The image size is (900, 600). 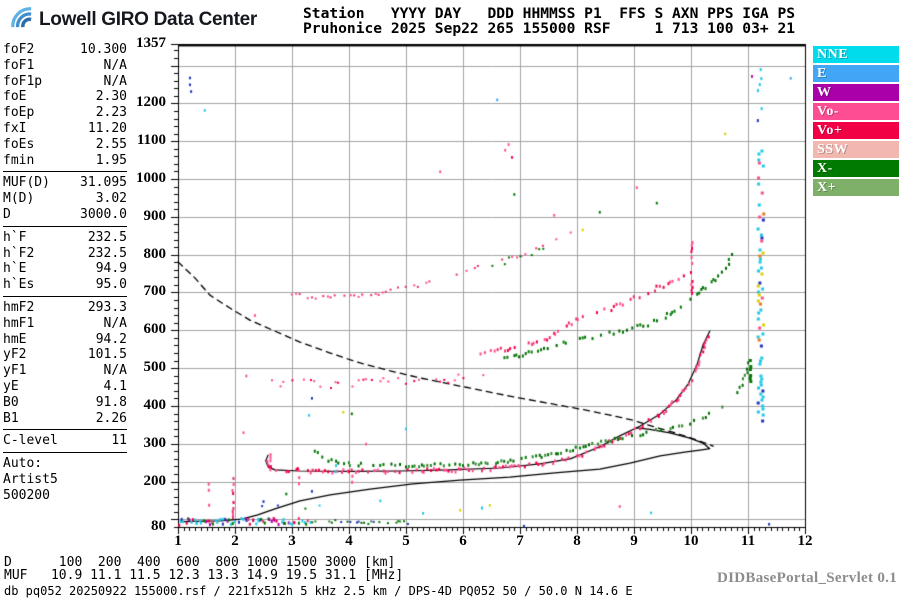 I want to click on param-value: 94.9, so click(x=111, y=269).